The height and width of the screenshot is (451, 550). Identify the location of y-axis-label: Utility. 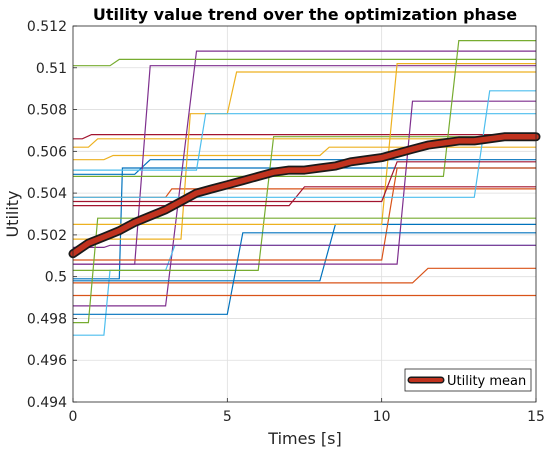
(12, 213).